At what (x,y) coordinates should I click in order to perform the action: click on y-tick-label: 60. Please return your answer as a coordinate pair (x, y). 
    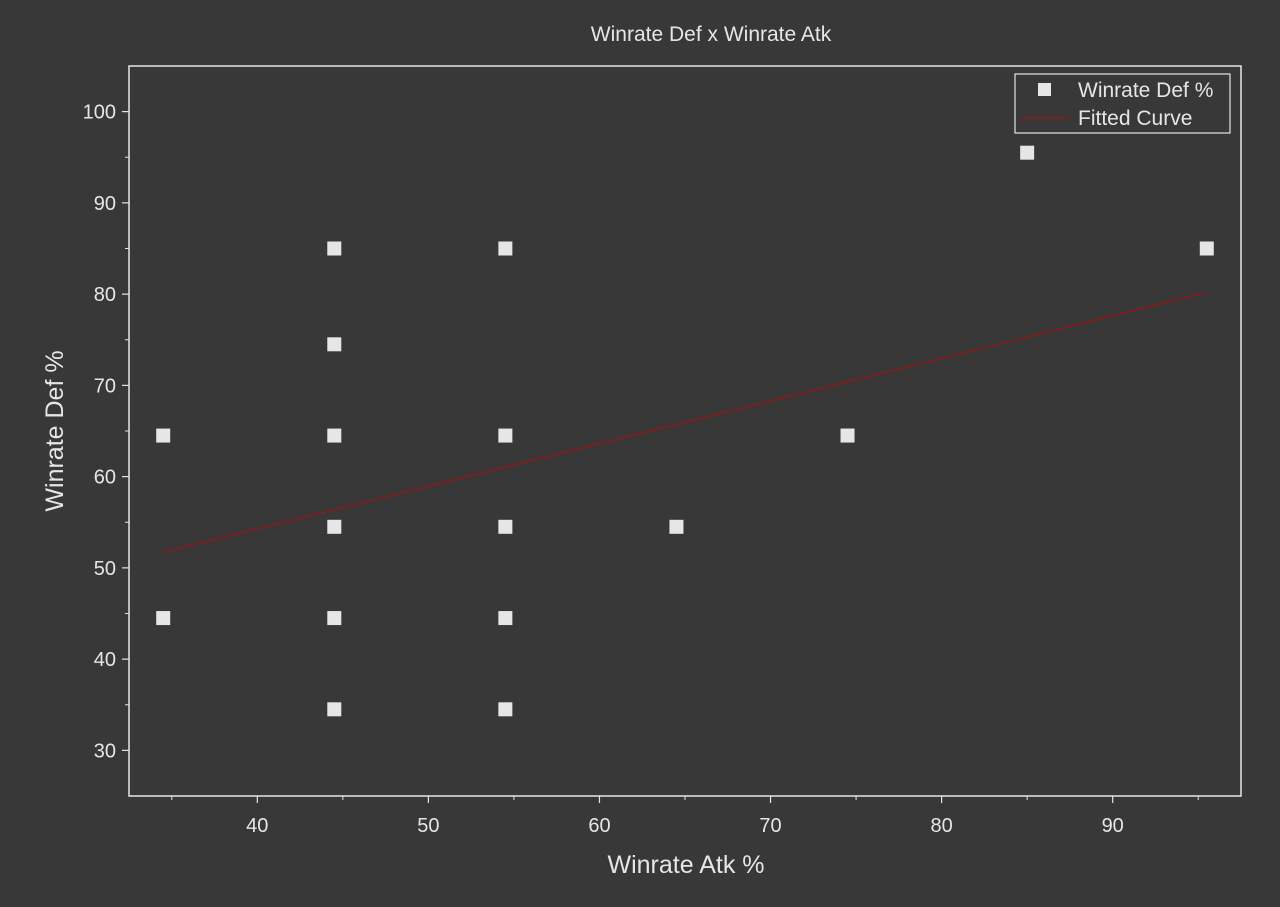
    Looking at the image, I should click on (105, 478).